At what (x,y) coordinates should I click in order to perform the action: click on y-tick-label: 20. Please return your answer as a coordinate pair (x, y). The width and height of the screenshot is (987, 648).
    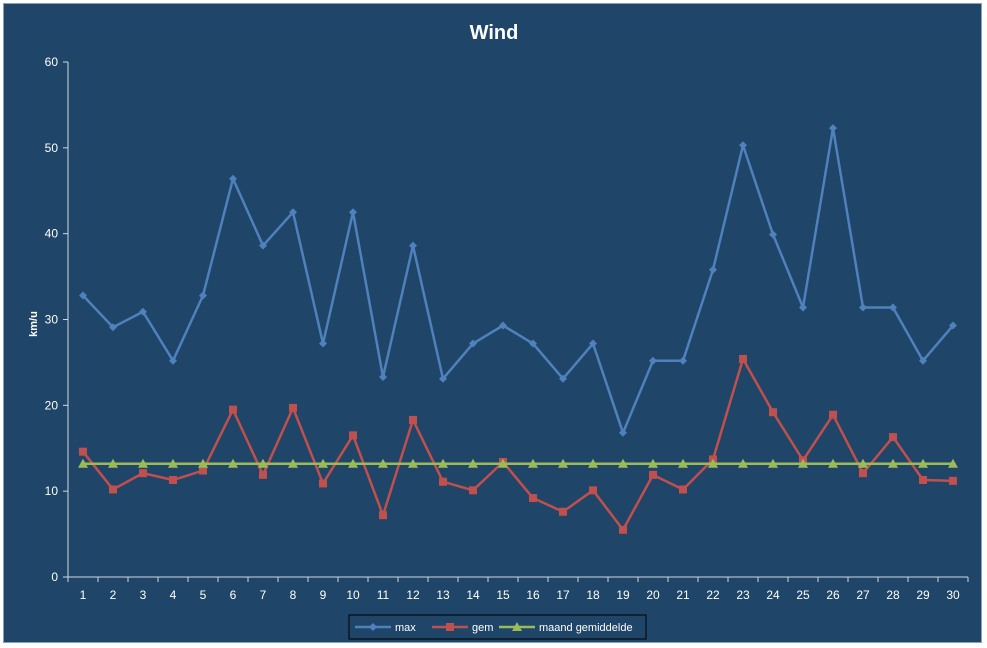
    Looking at the image, I should click on (52, 405).